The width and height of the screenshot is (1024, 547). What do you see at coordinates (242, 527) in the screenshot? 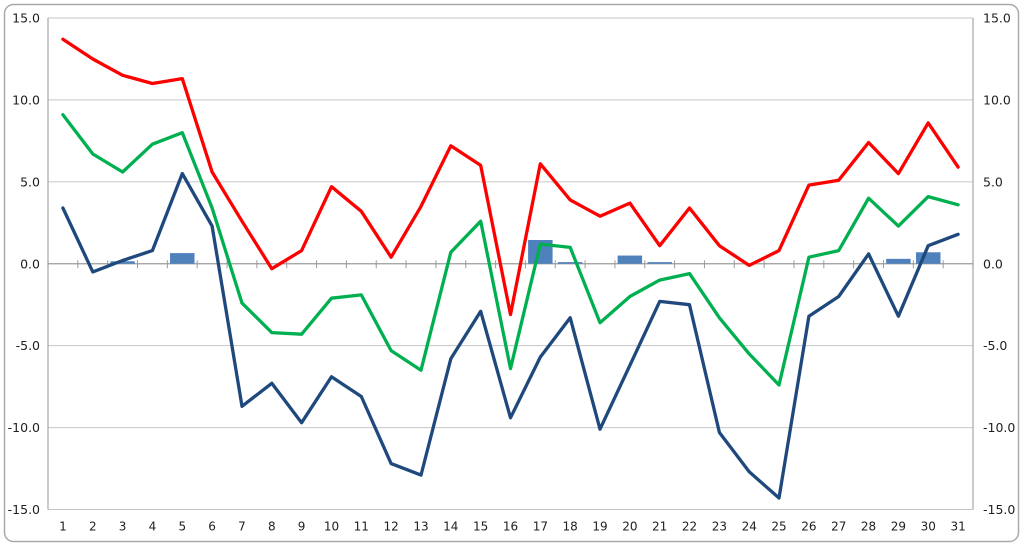
I see `x-axis-label: 7` at bounding box center [242, 527].